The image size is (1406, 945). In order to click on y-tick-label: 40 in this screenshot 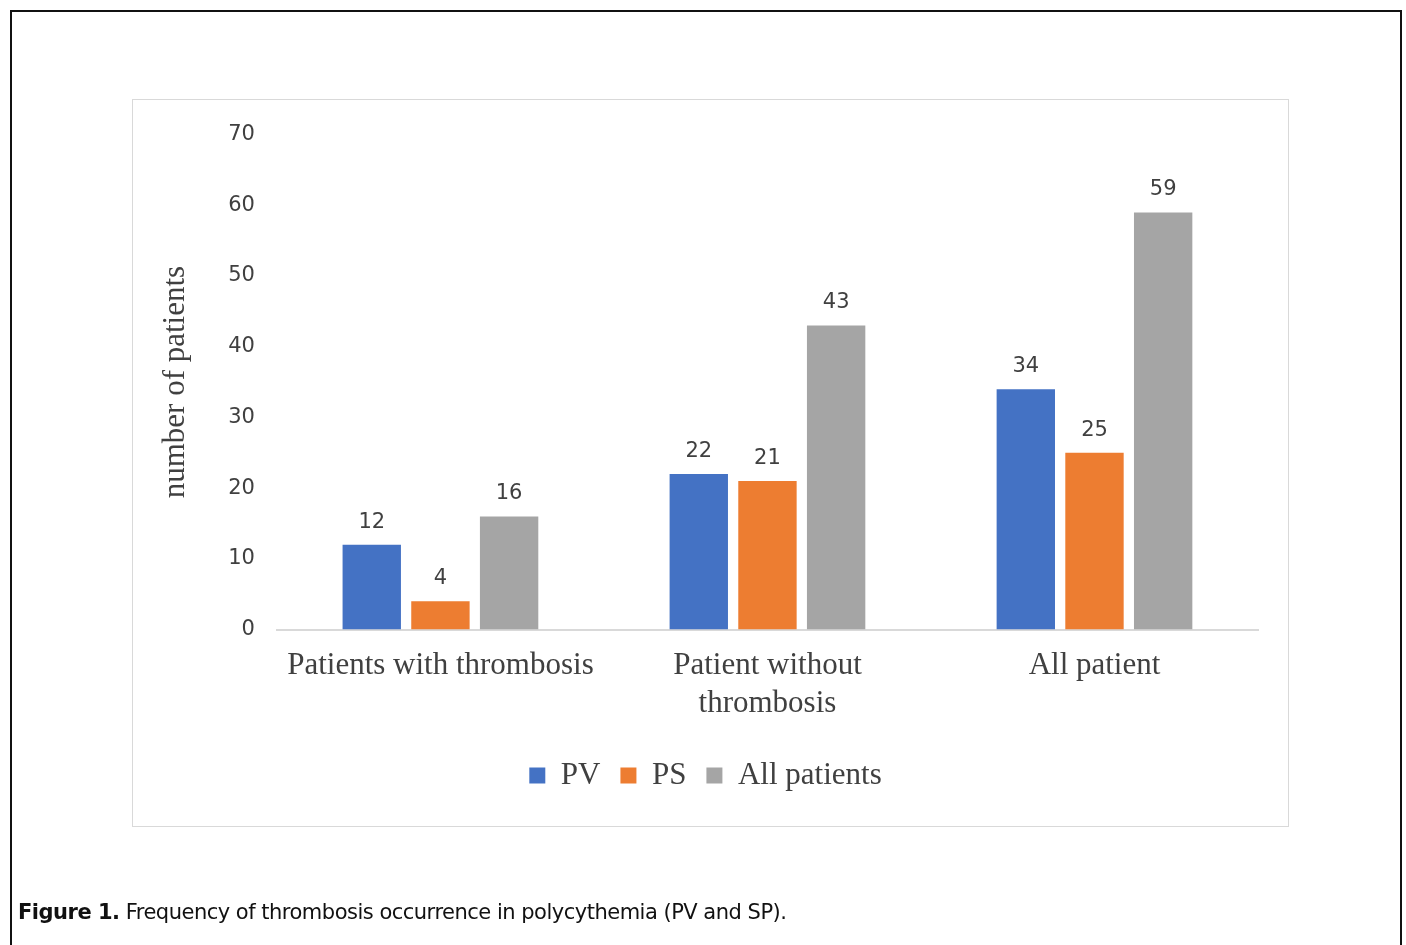, I will do `click(241, 345)`.